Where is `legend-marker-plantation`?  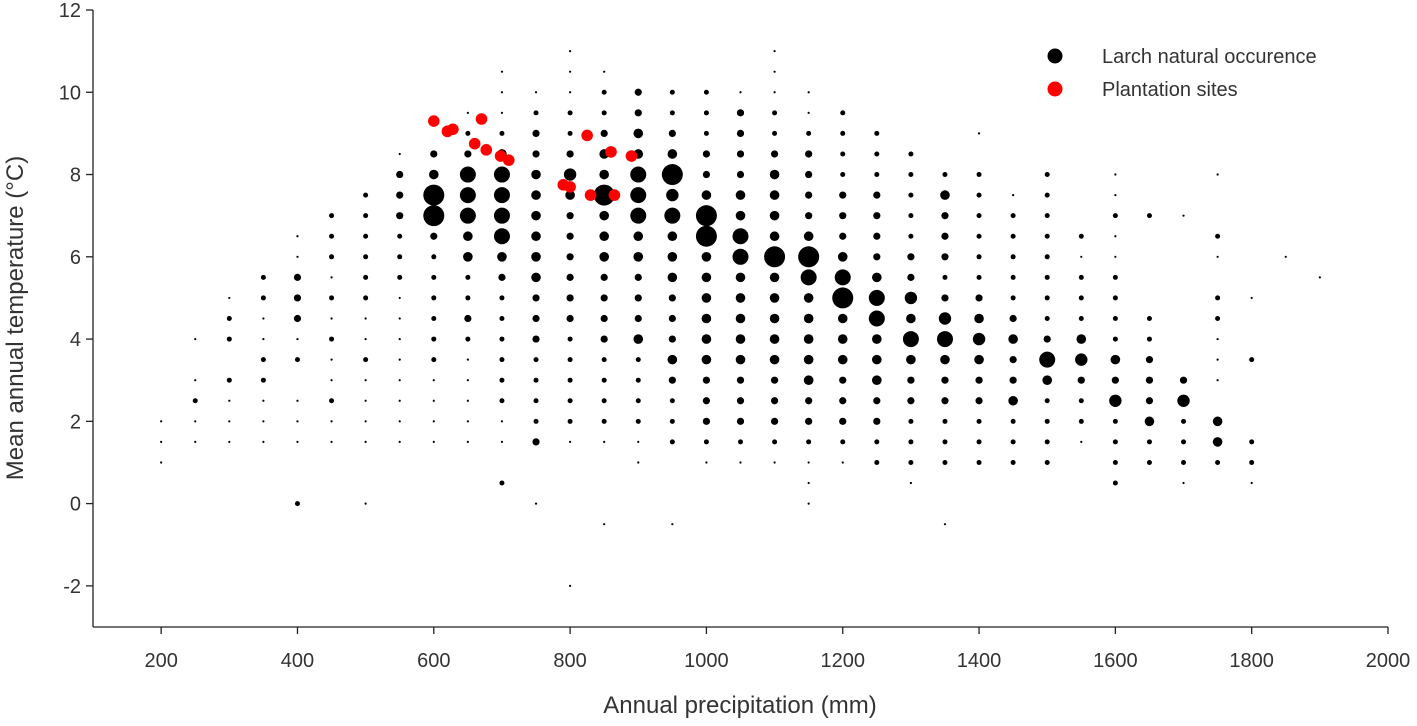 legend-marker-plantation is located at coordinates (1055, 89).